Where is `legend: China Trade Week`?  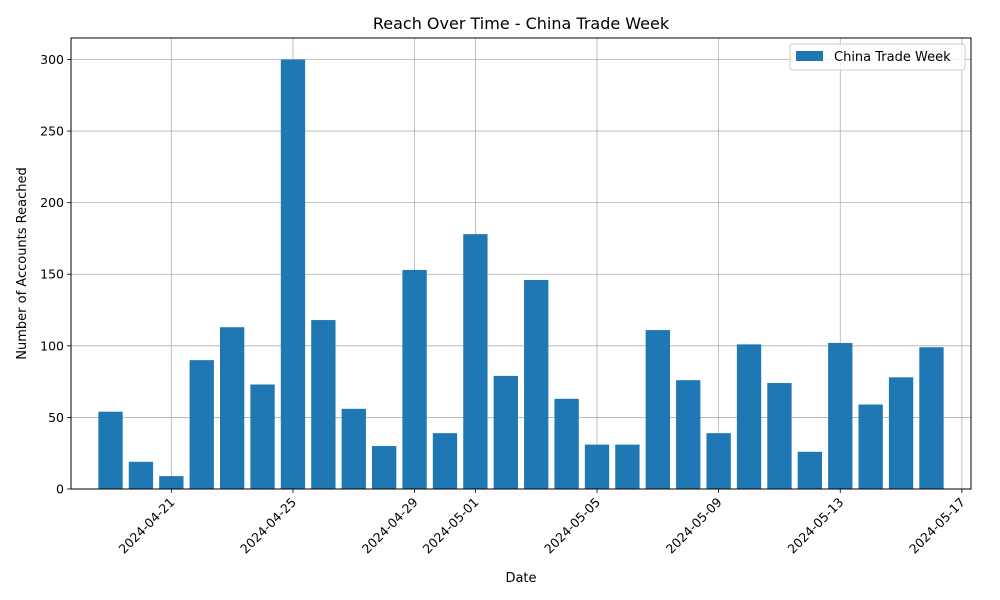
legend: China Trade Week is located at coordinates (877, 57).